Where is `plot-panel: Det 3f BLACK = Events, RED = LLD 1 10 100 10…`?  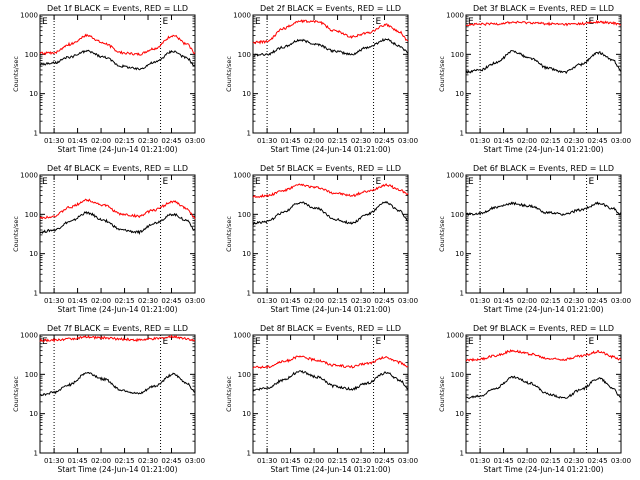
plot-panel: Det 3f BLACK = Events, RED = LLD 1 10 100 10… is located at coordinates (534, 79).